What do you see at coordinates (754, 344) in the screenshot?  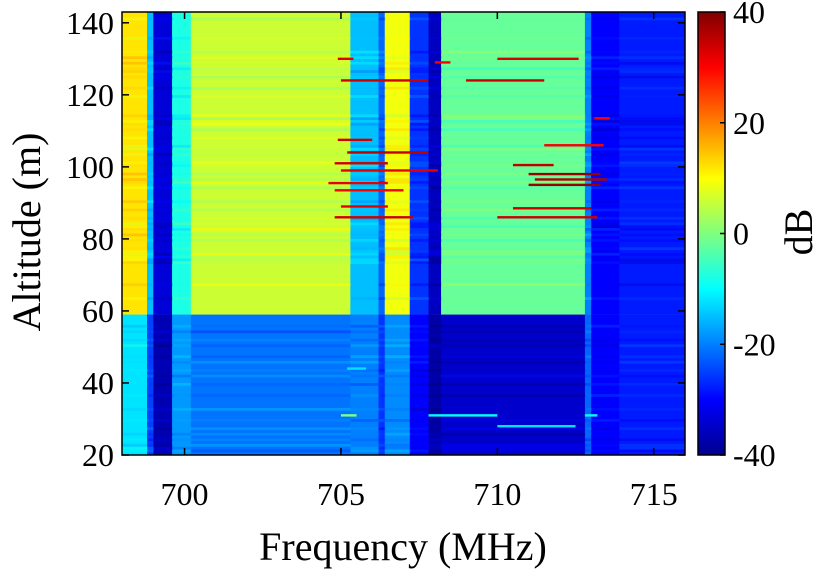 I see `colorbar-tick-label: -20` at bounding box center [754, 344].